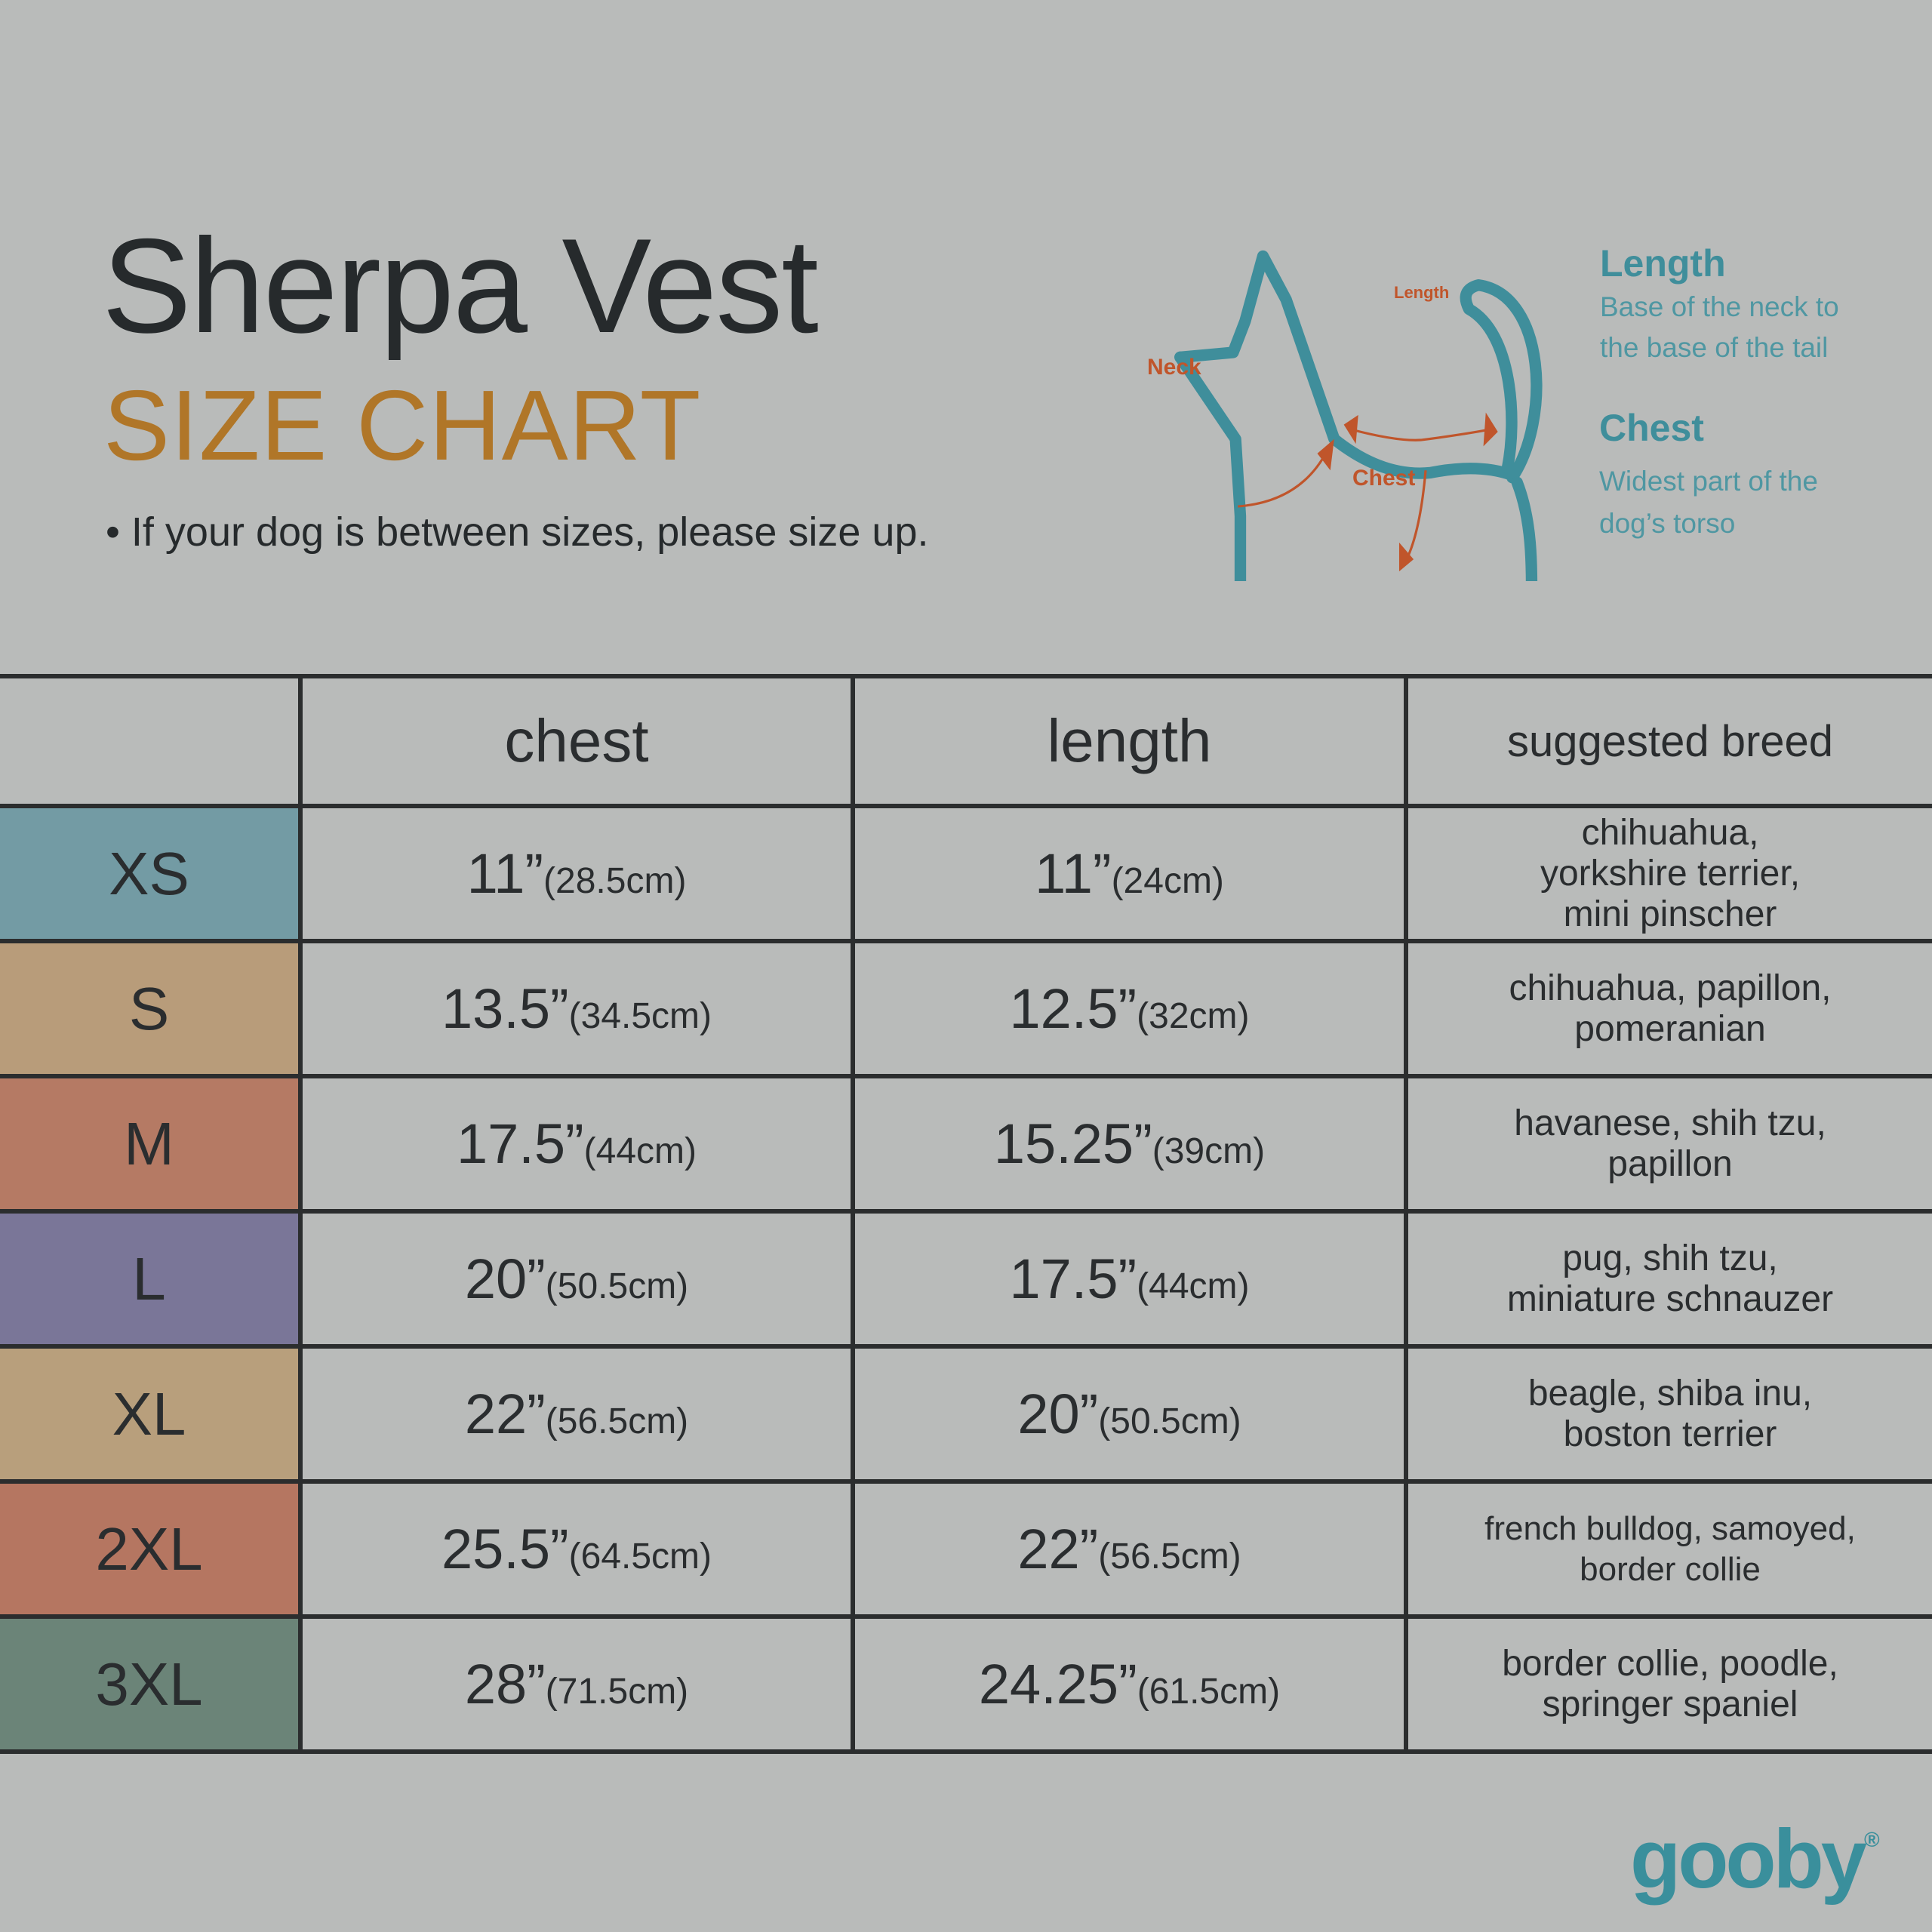  I want to click on size-cell: 2XL, so click(151, 1549).